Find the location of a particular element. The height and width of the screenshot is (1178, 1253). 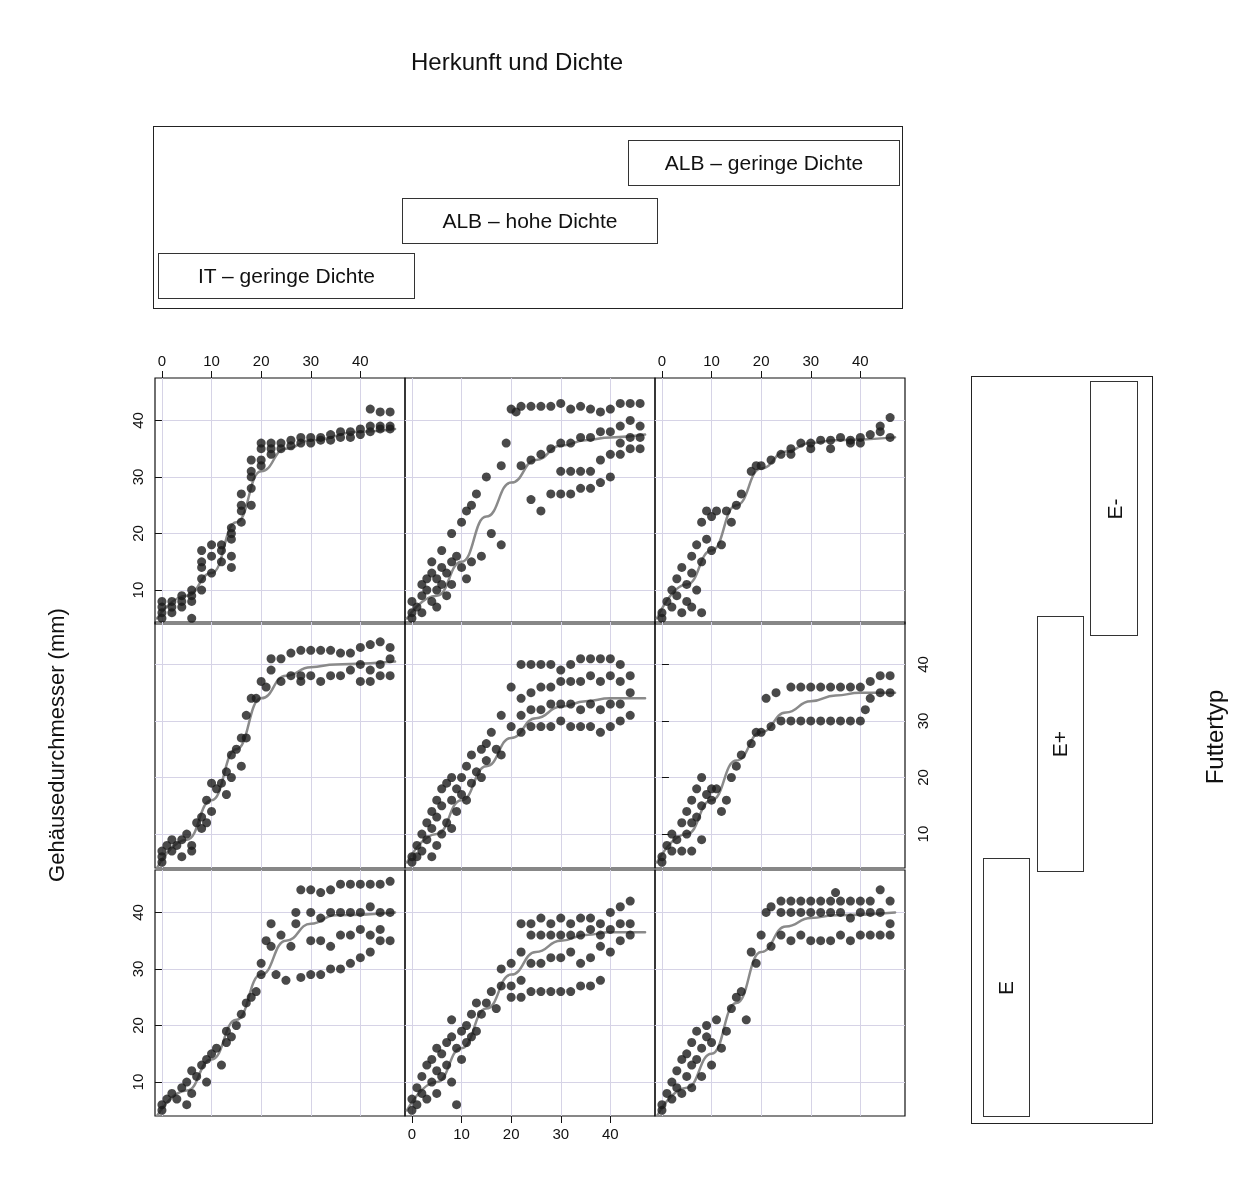

text: E is located at coordinates (1006, 987).